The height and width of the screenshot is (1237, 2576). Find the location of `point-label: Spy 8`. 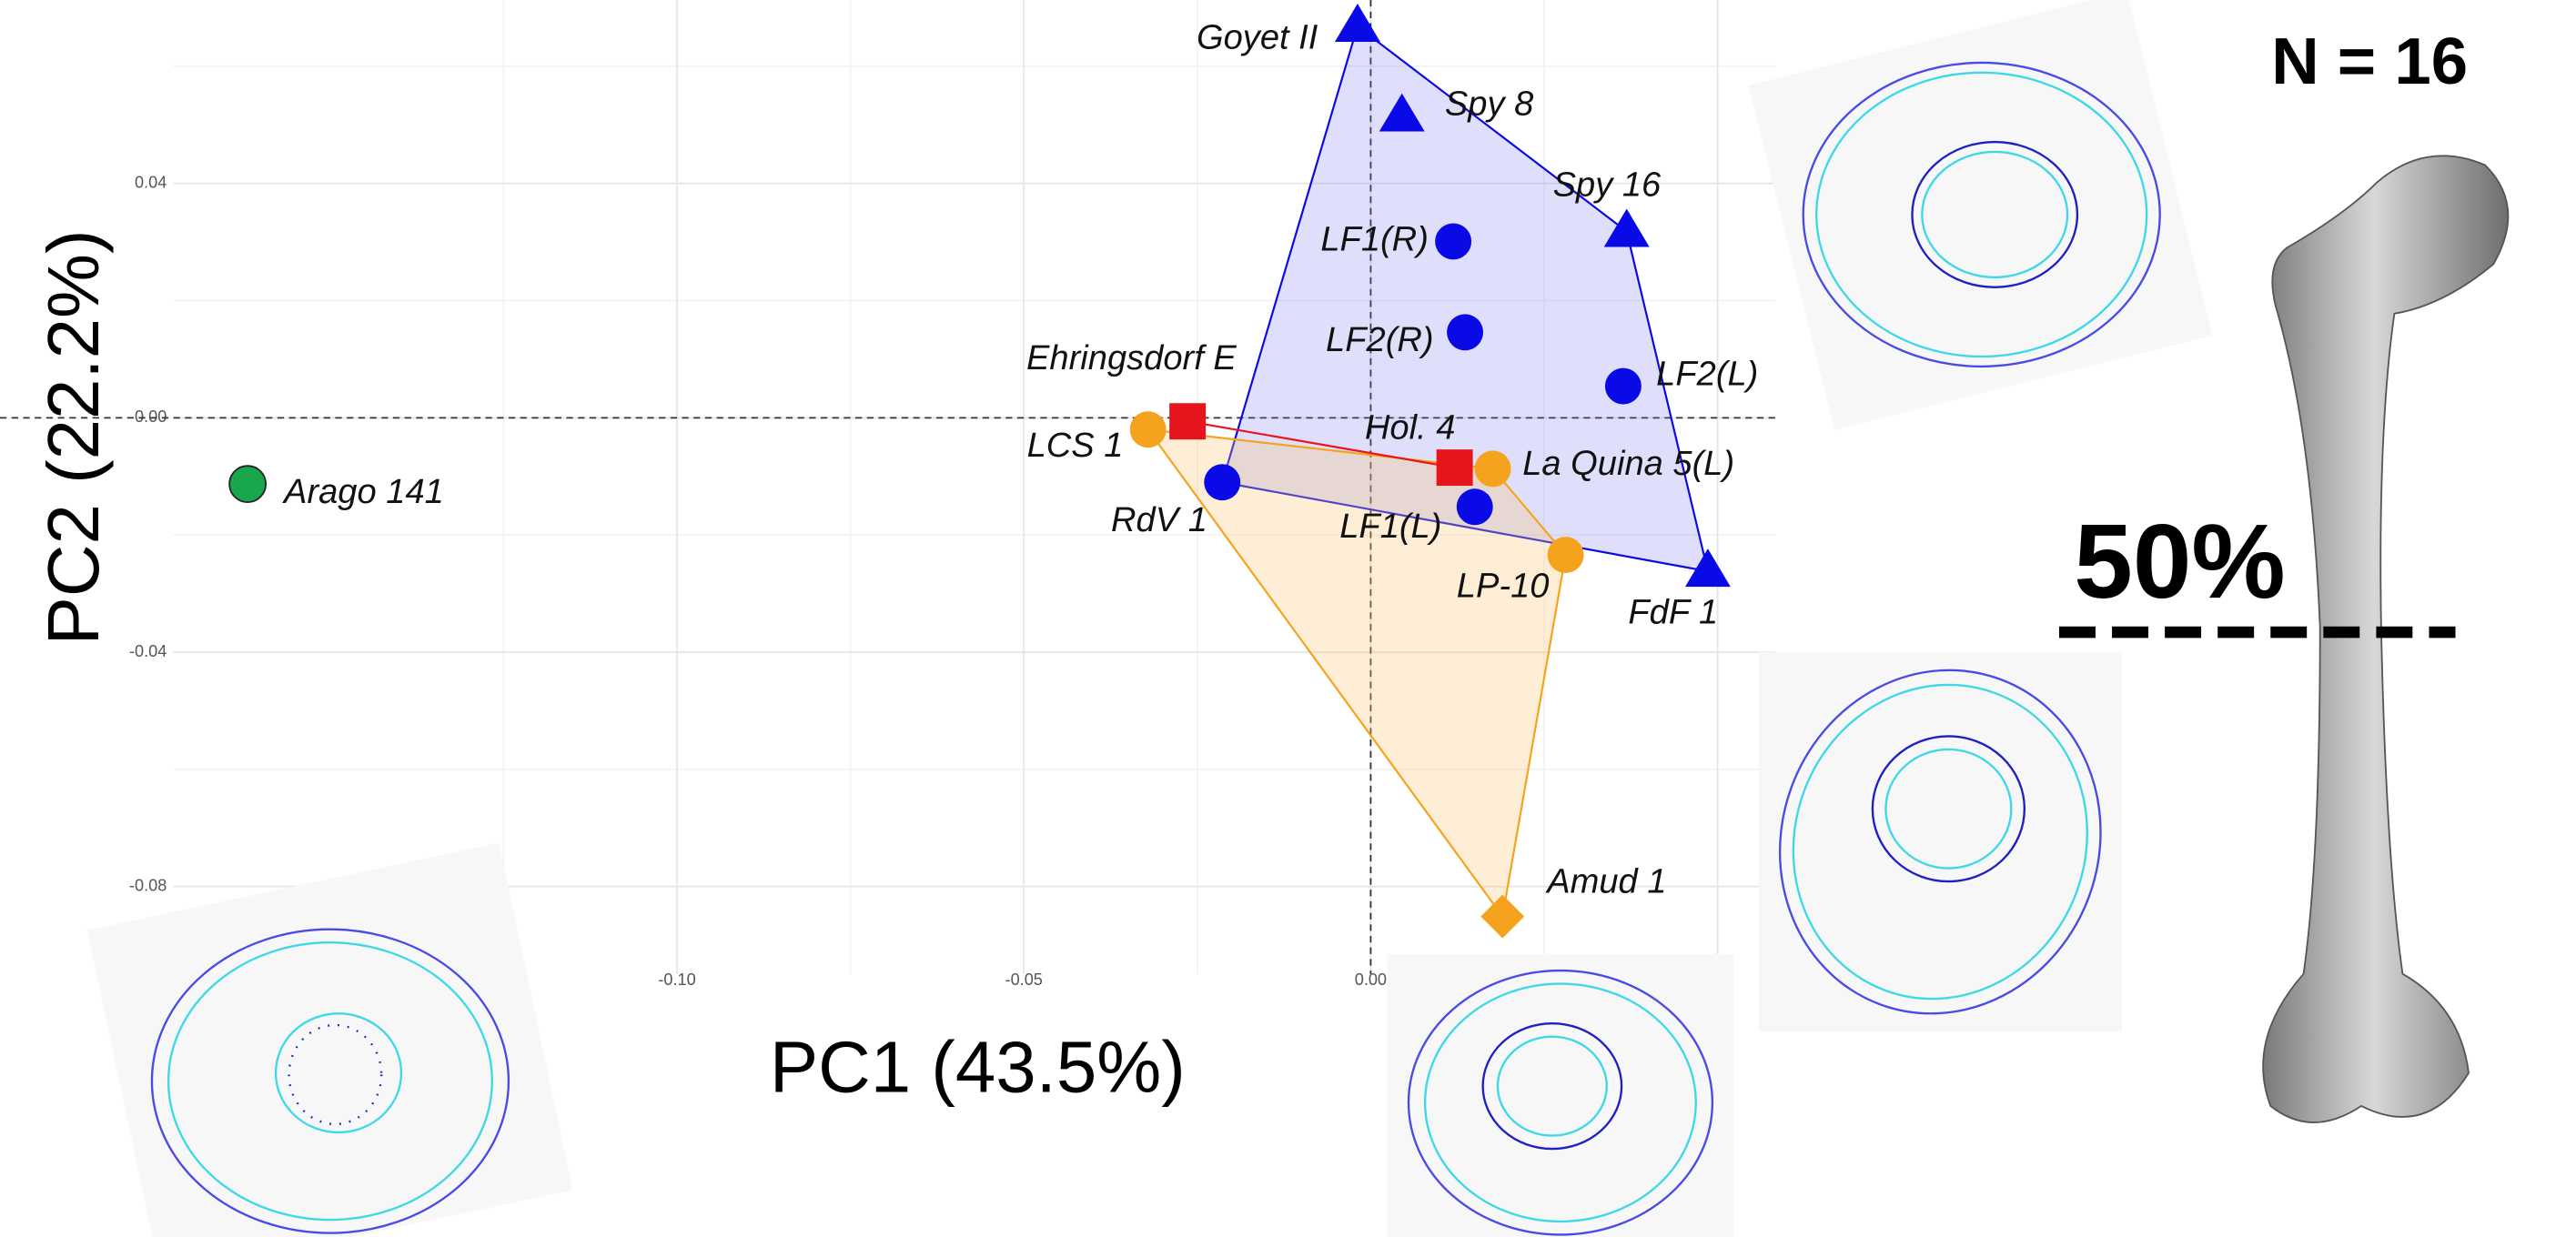

point-label: Spy 8 is located at coordinates (1489, 104).